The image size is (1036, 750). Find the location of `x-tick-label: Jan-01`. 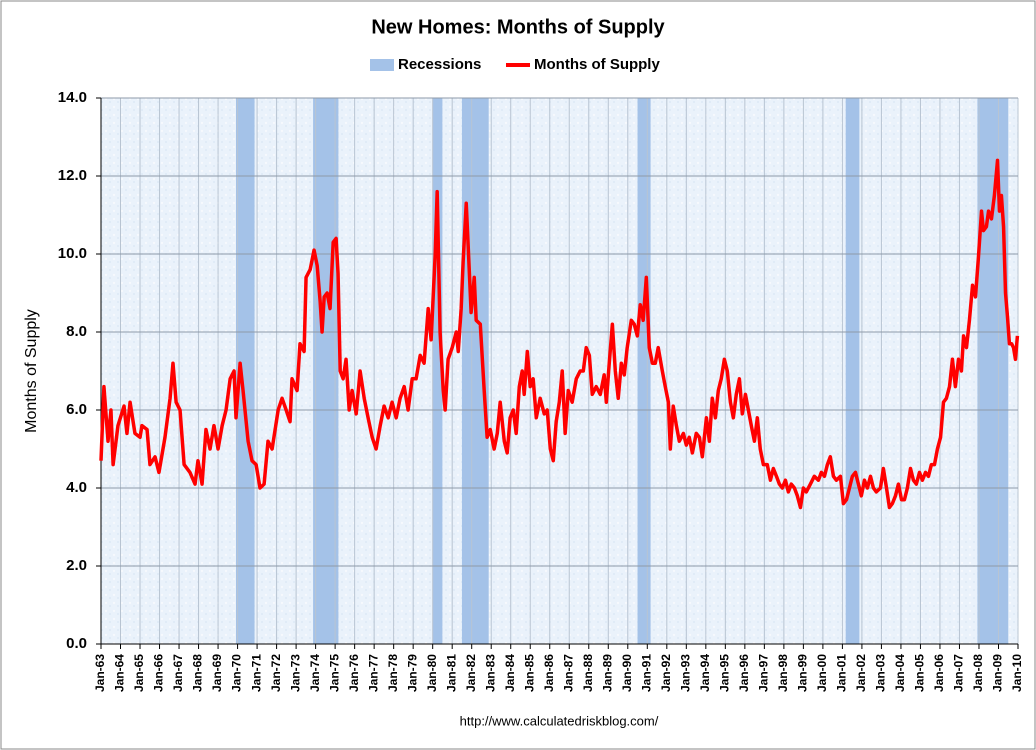

x-tick-label: Jan-01 is located at coordinates (842, 673).